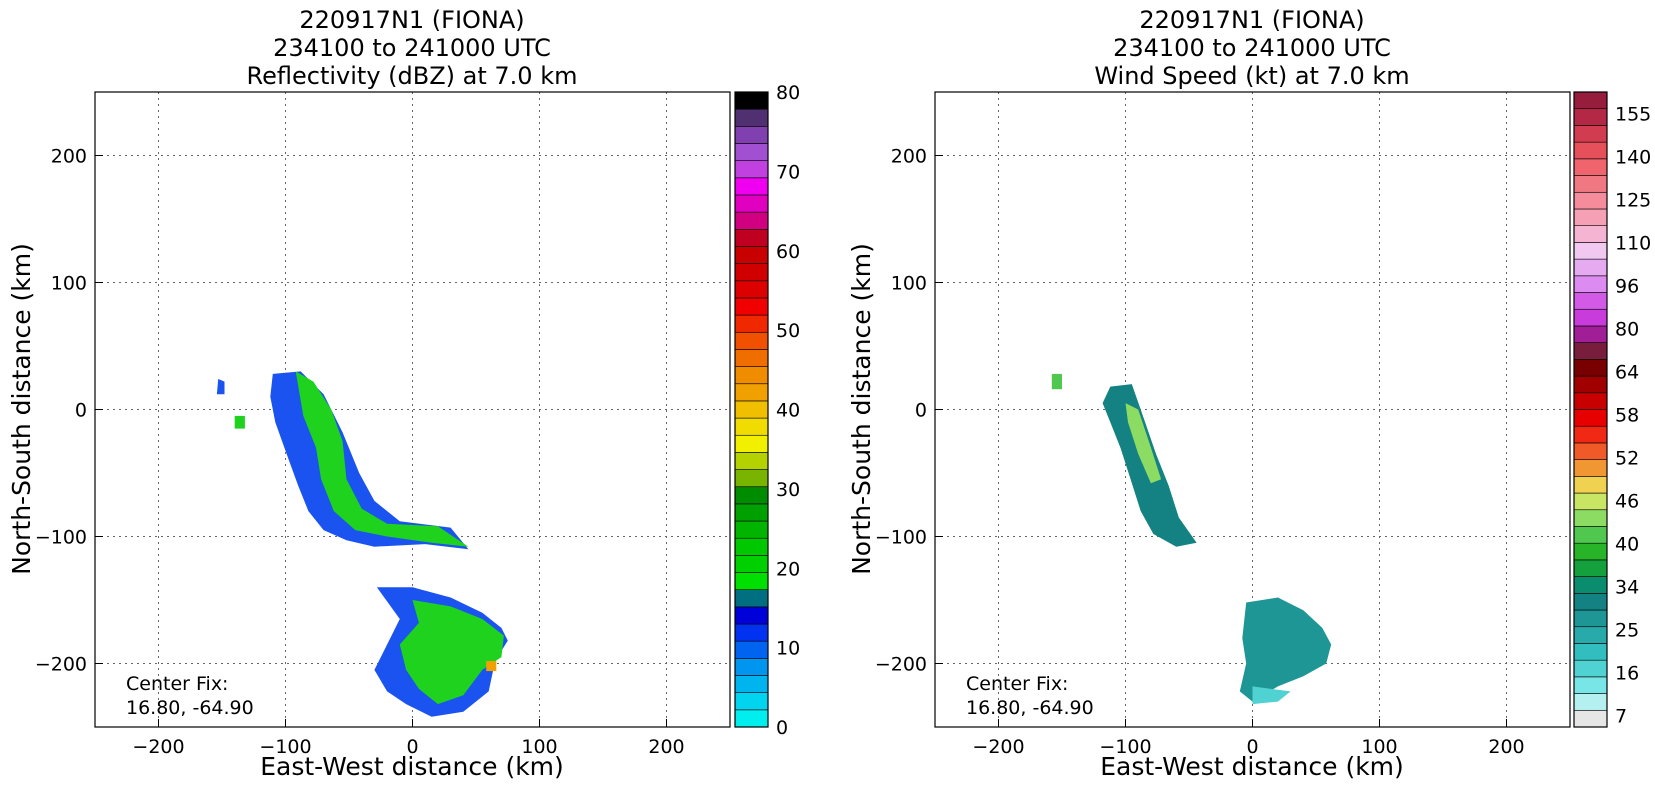 Image resolution: width=1655 pixels, height=787 pixels. Describe the element at coordinates (1379, 747) in the screenshot. I see `wind-xtick-label: 100` at that location.